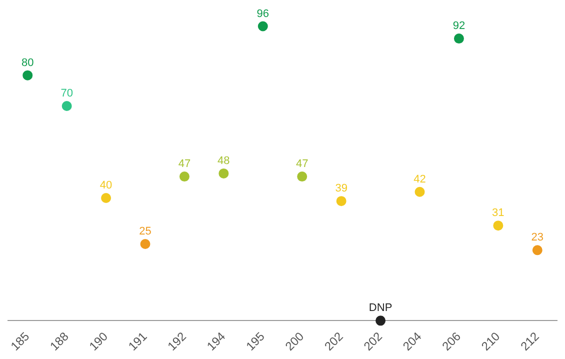 The image size is (565, 359). I want to click on data-label: 92, so click(459, 26).